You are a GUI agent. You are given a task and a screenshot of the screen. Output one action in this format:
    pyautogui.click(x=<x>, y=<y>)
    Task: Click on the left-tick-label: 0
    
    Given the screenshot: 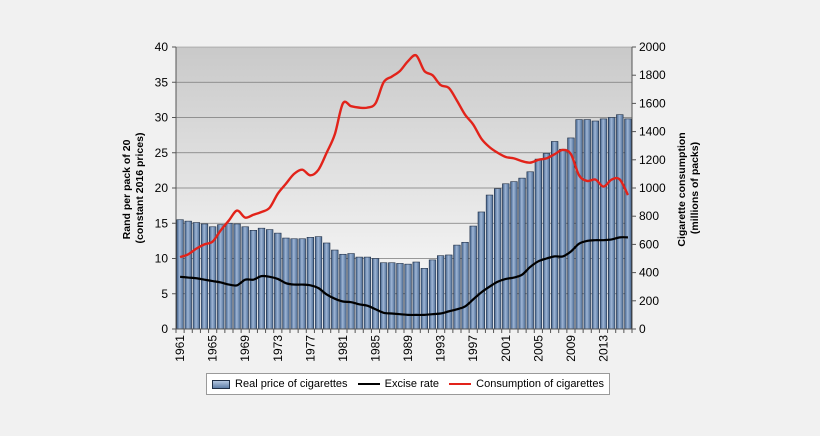 What is the action you would take?
    pyautogui.click(x=164, y=329)
    